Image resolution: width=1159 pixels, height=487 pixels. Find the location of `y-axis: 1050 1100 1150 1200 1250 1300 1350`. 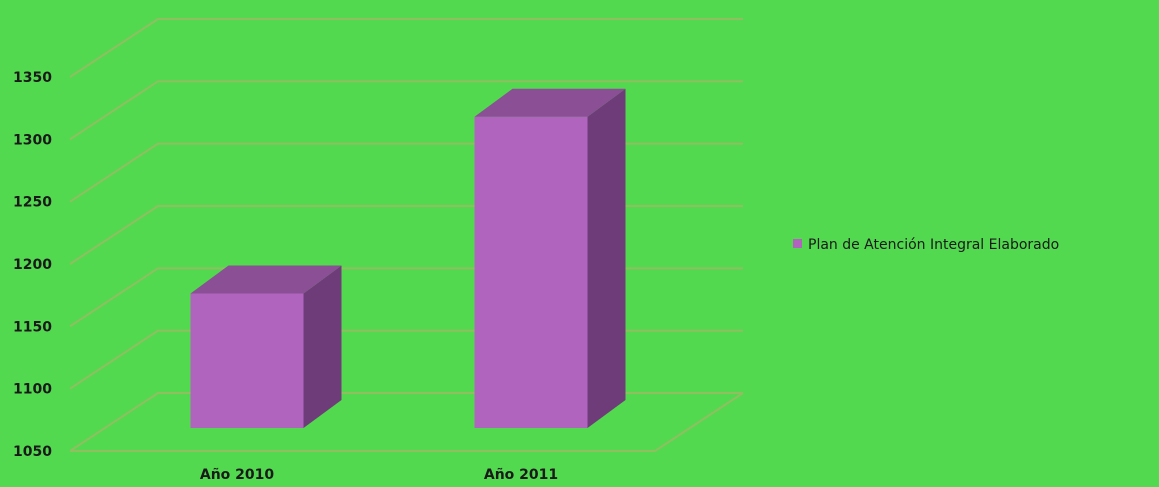

y-axis: 1050 1100 1150 1200 1250 1300 1350 is located at coordinates (32, 265).